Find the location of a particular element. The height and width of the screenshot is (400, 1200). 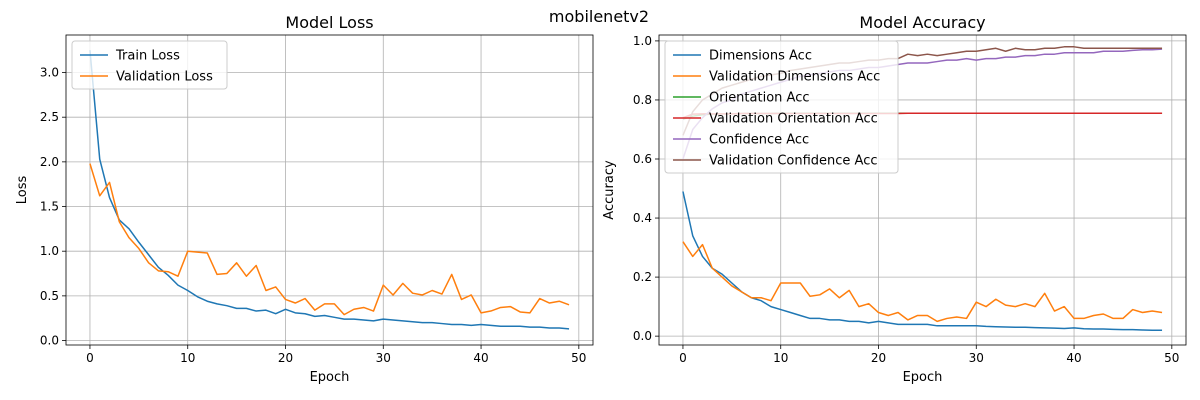

y-axis-label: Accuracy is located at coordinates (609, 190).